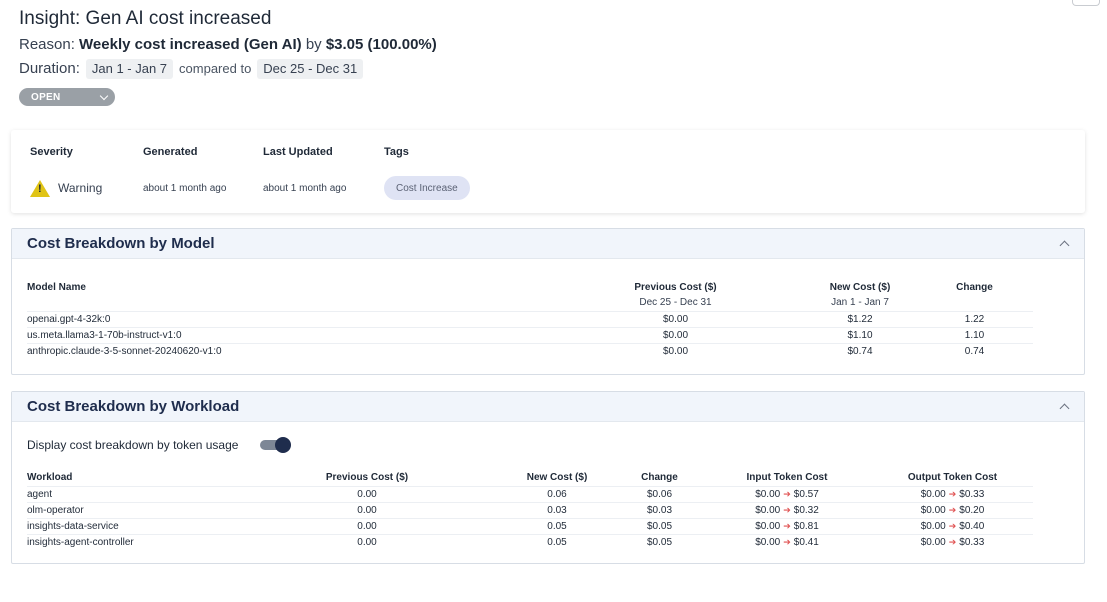 Image resolution: width=1107 pixels, height=602 pixels. Describe the element at coordinates (659, 493) in the screenshot. I see `change-cell: $0.06` at that location.